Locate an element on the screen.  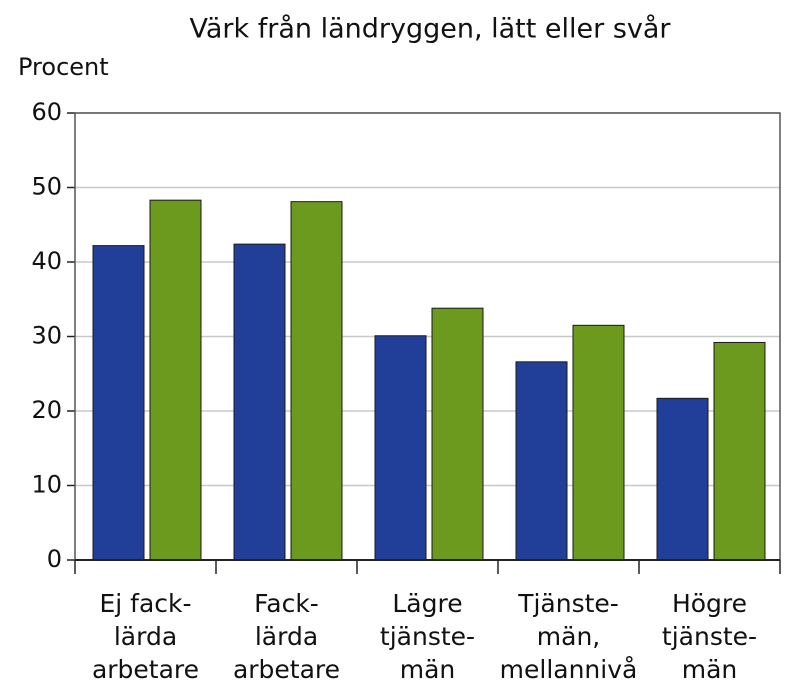
y-tick-label: 40 is located at coordinates (46, 261).